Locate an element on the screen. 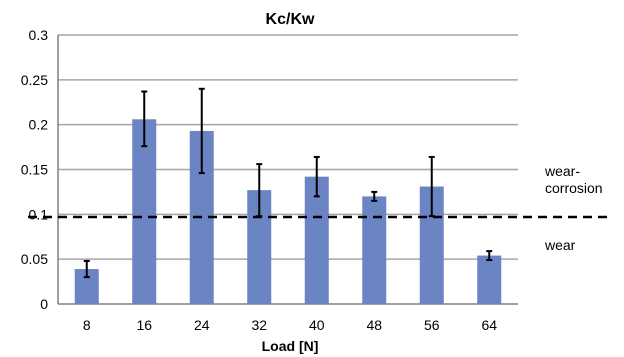  x-tick-label: 56 is located at coordinates (432, 325).